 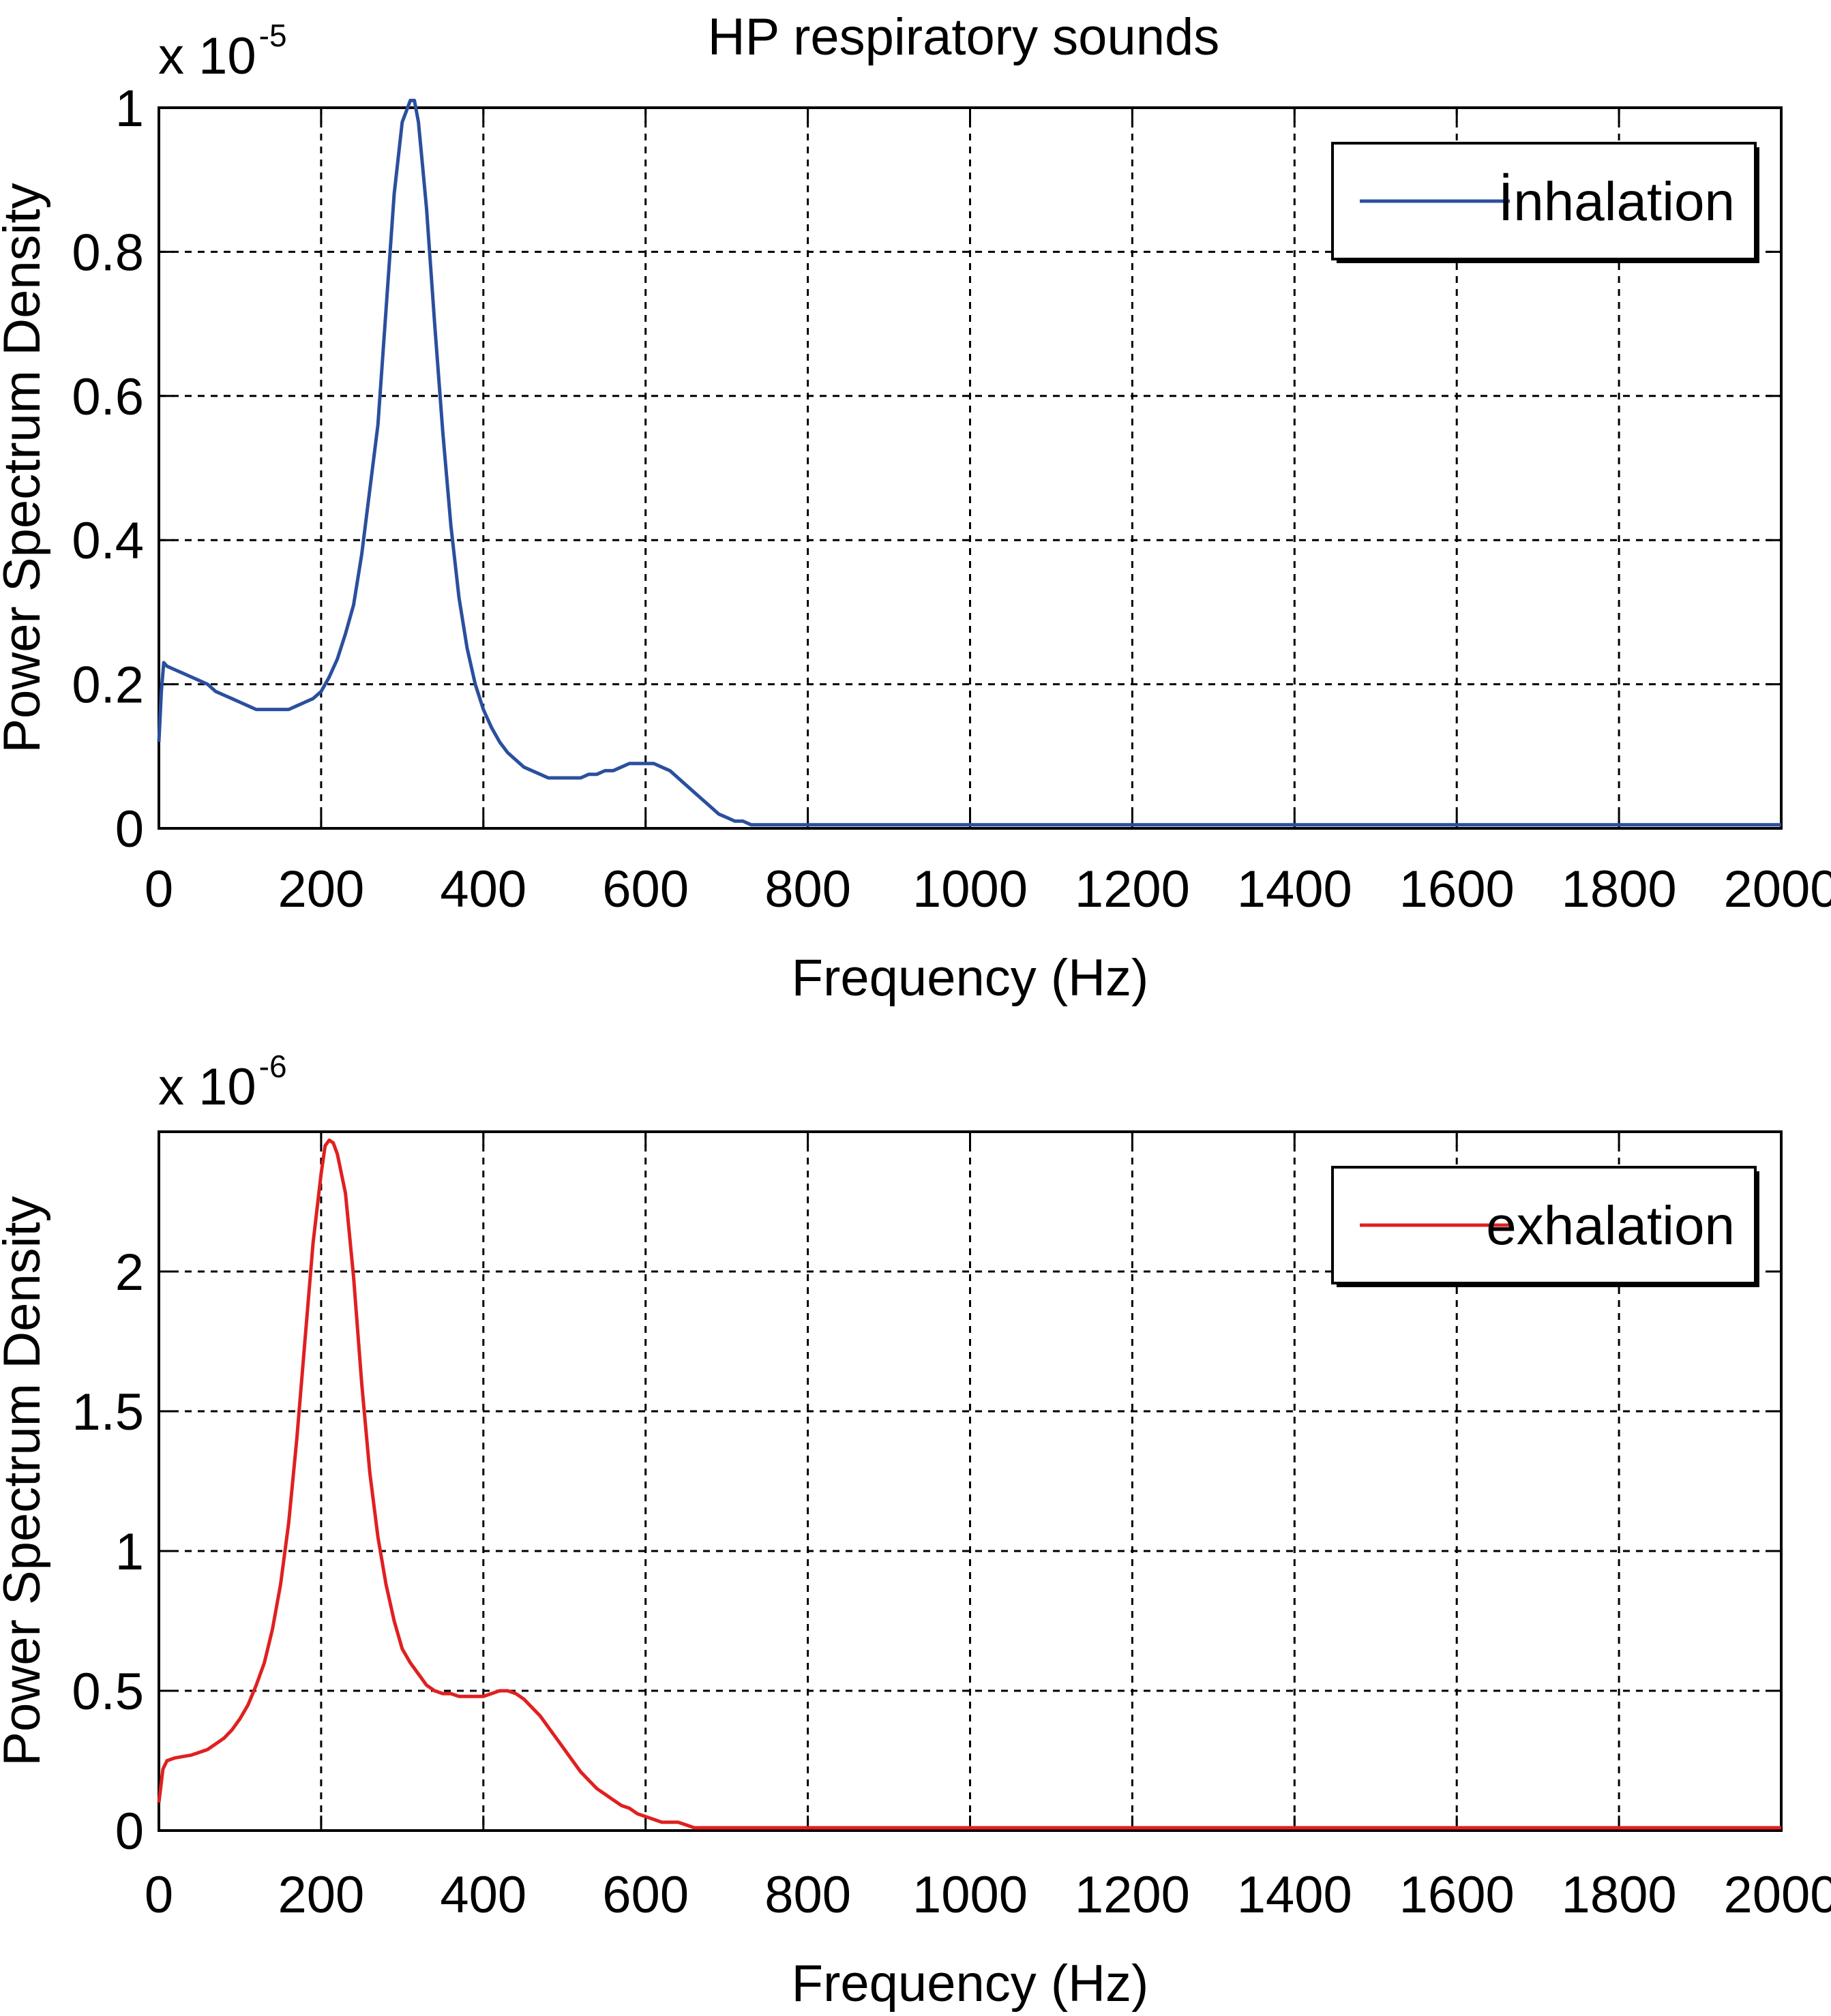 What do you see at coordinates (273, 35) in the screenshot?
I see `y-exponent-power: -5` at bounding box center [273, 35].